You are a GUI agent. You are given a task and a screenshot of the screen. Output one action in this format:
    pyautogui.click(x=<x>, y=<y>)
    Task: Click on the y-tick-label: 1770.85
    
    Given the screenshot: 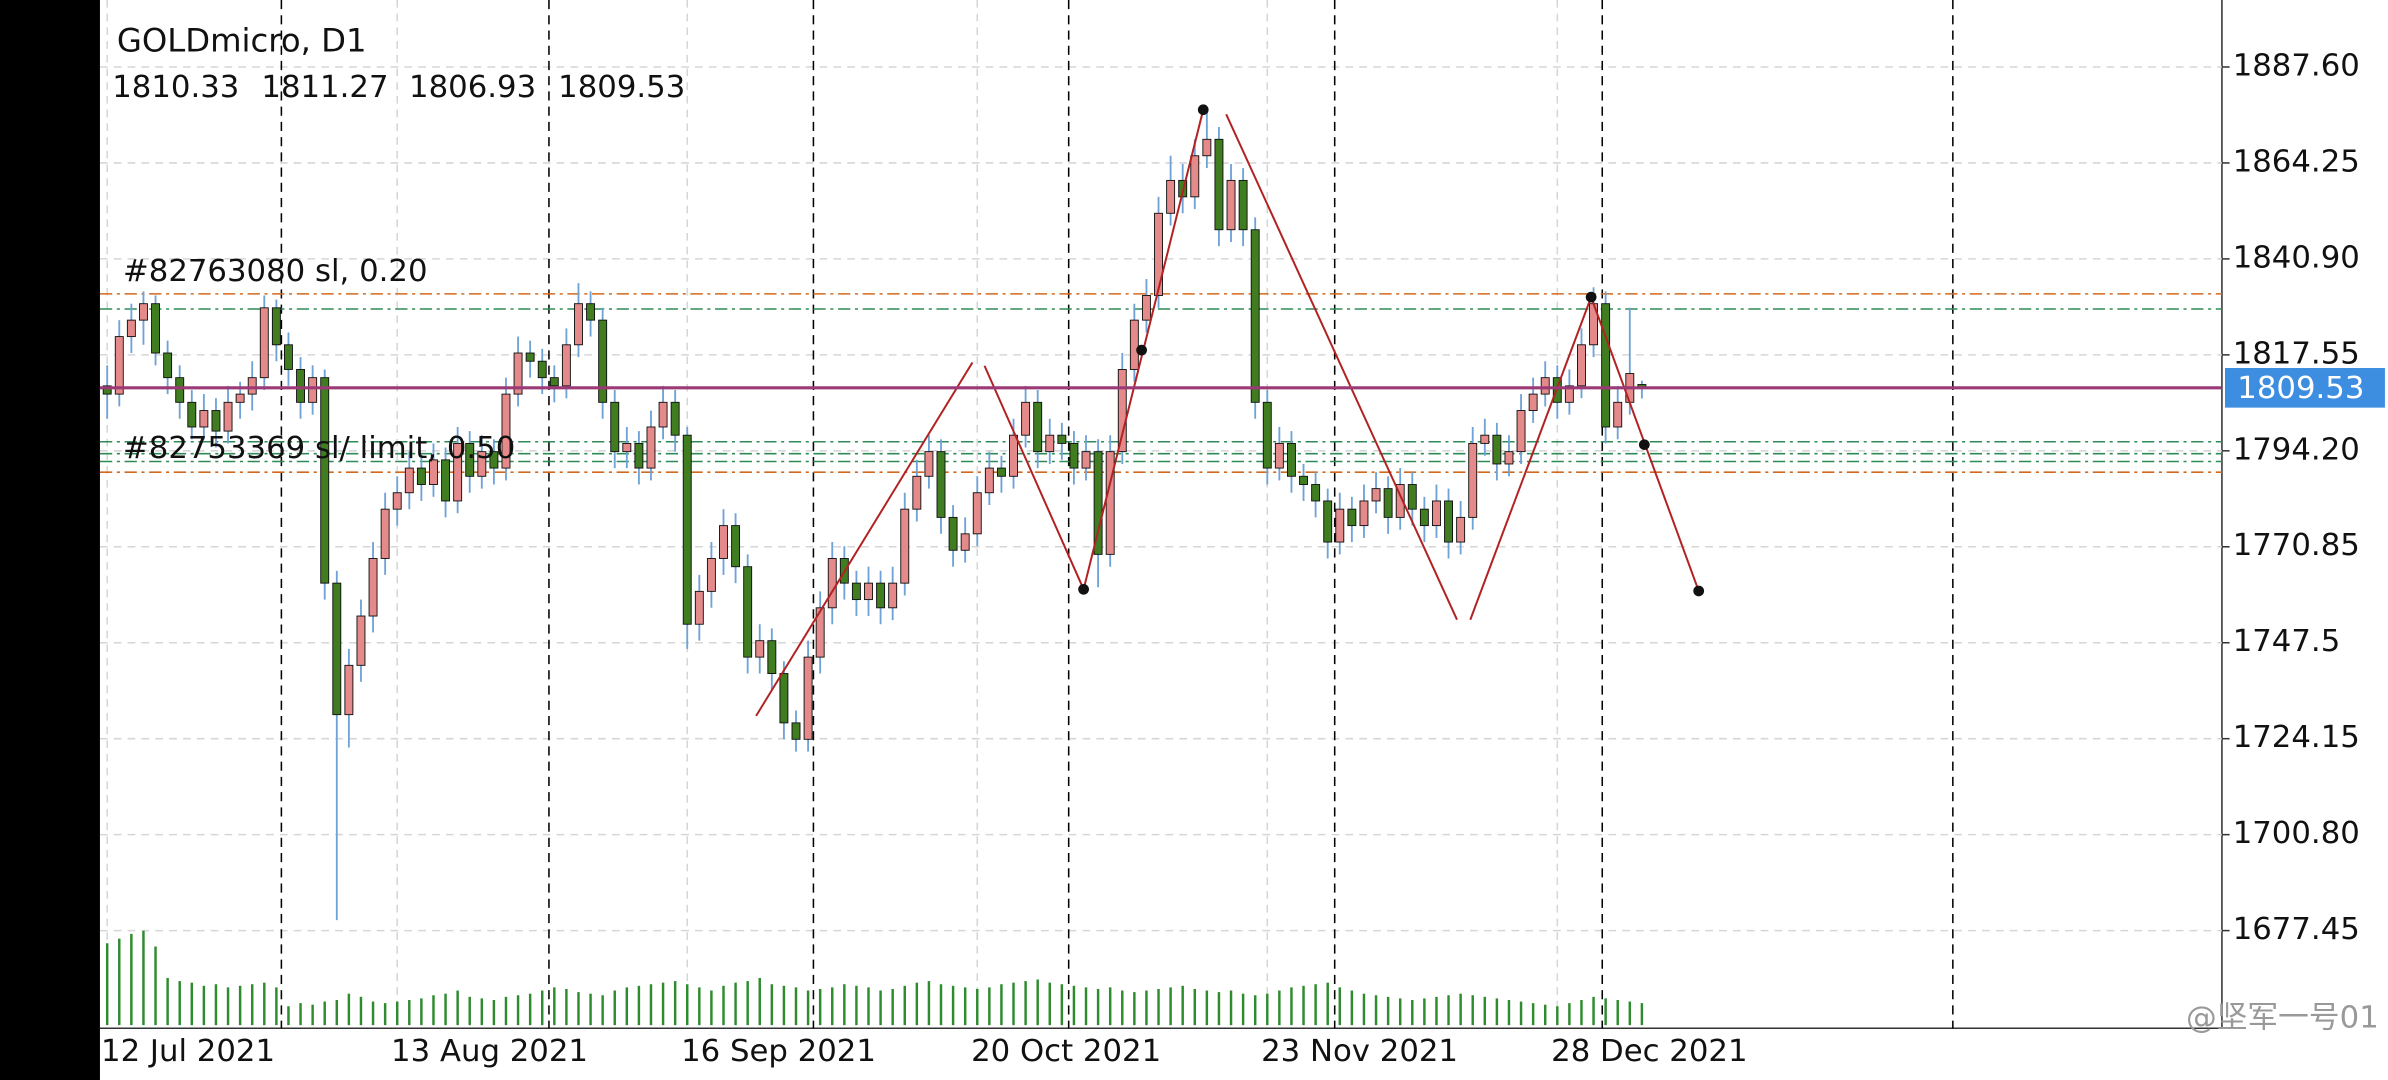 What is the action you would take?
    pyautogui.click(x=2296, y=545)
    